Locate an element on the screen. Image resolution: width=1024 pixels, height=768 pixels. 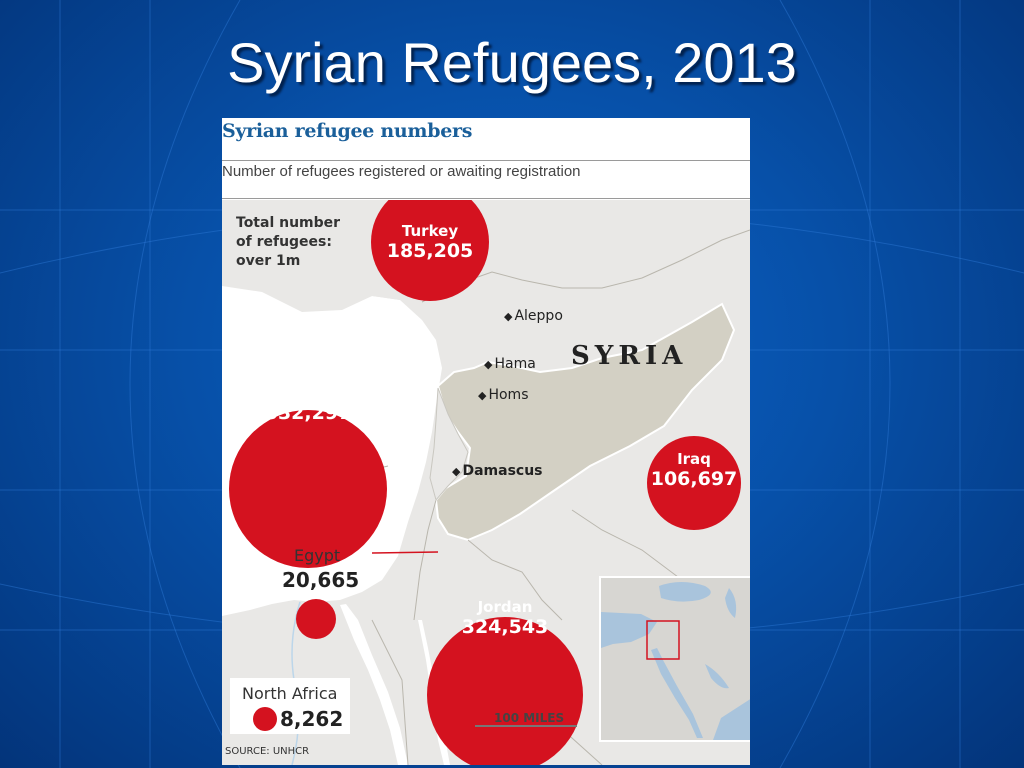
jordan-refugee-circle is located at coordinates (505, 691).